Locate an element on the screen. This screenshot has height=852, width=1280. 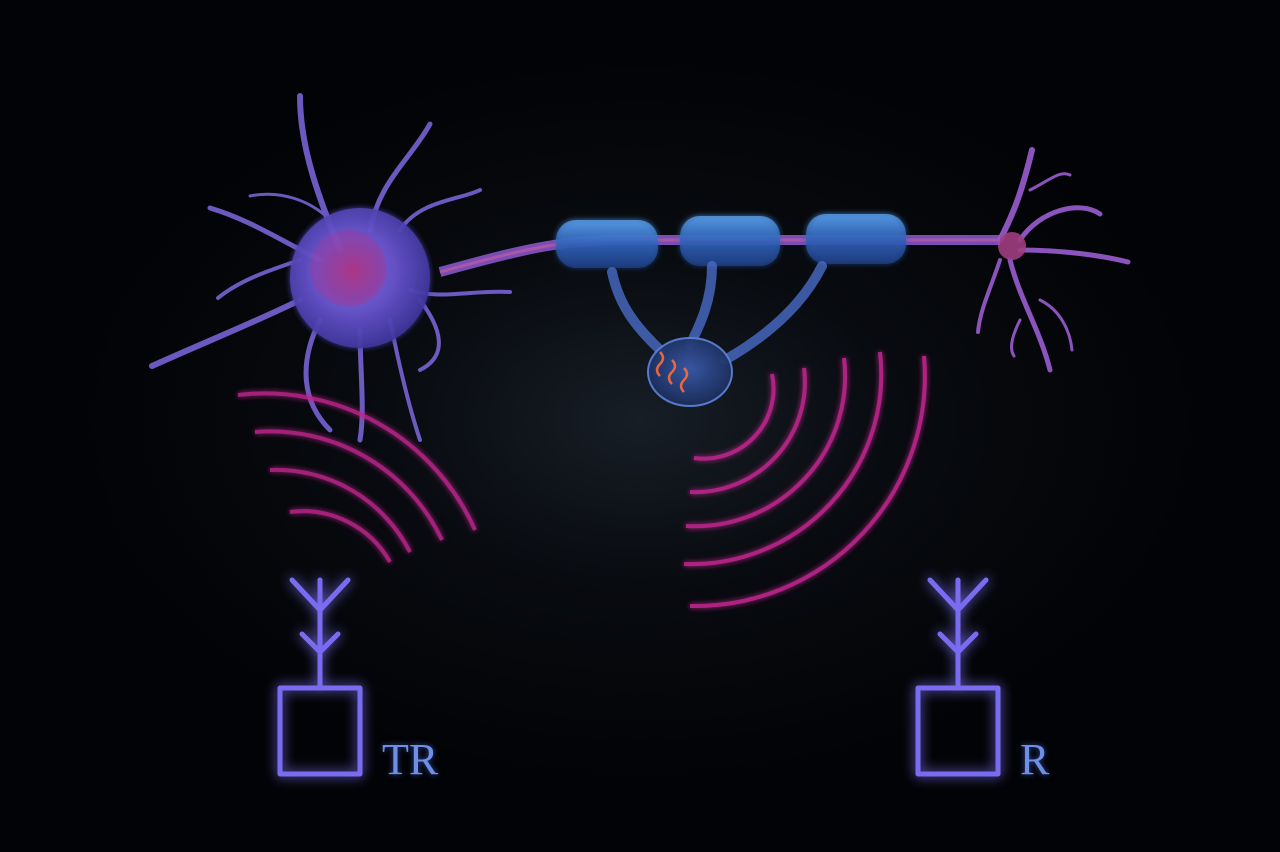
transceiver is located at coordinates (320, 677).